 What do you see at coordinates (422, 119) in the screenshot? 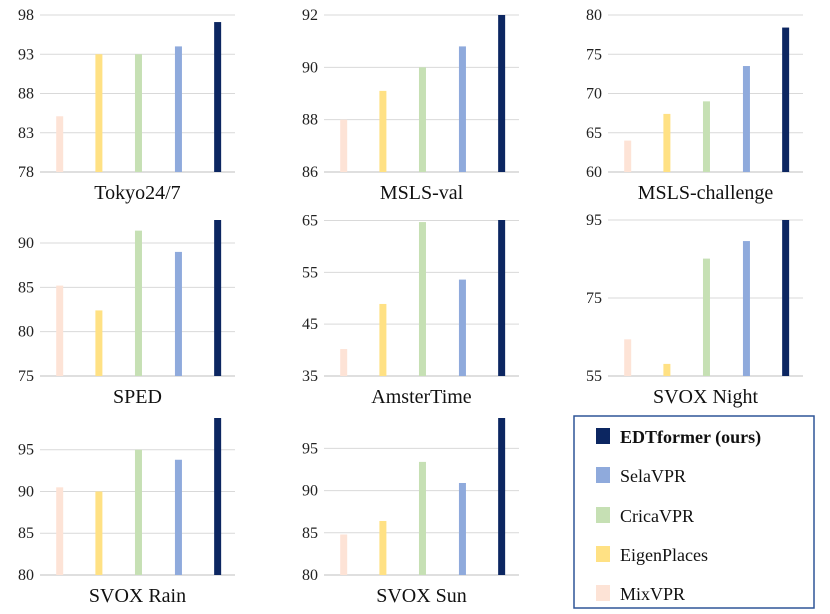
I see `bar-msls-val-cricavpr` at bounding box center [422, 119].